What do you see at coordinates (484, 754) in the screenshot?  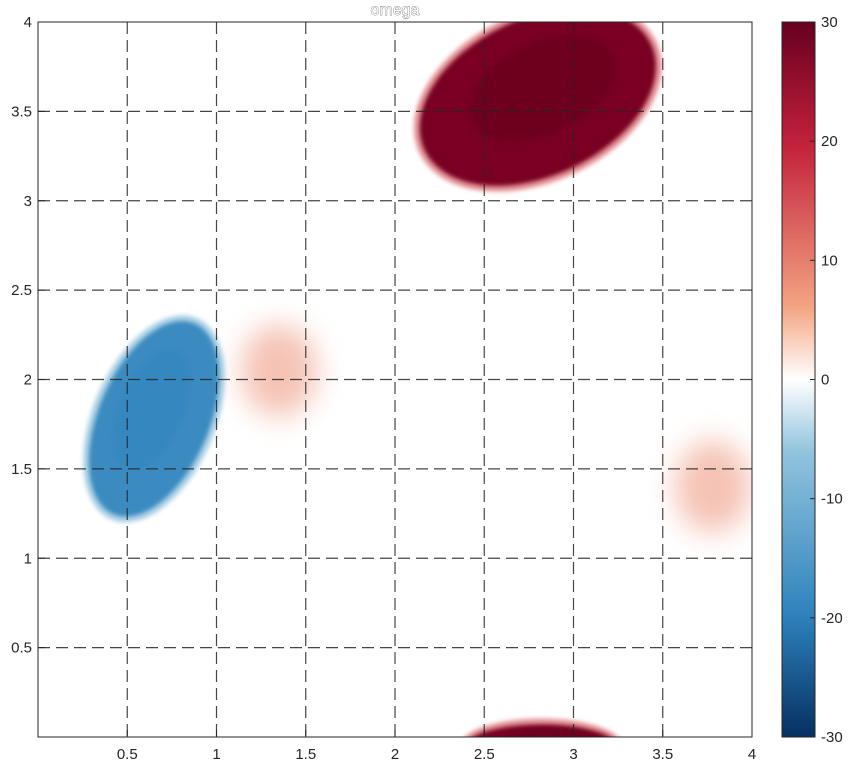 I see `x-tick-label: 2.5` at bounding box center [484, 754].